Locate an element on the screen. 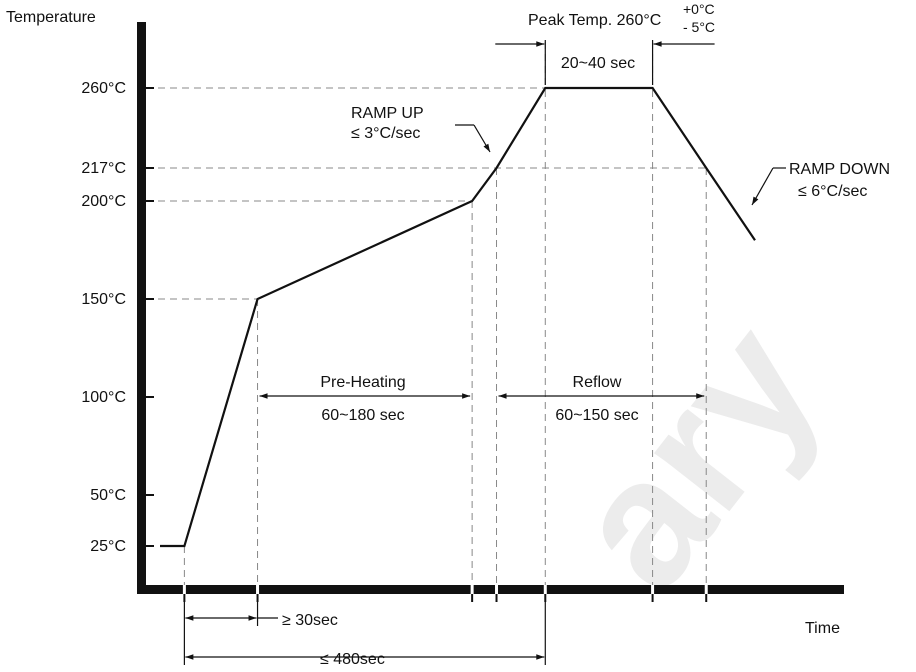 The image size is (916, 672). preheat-title: Pre-Heating is located at coordinates (362, 382).